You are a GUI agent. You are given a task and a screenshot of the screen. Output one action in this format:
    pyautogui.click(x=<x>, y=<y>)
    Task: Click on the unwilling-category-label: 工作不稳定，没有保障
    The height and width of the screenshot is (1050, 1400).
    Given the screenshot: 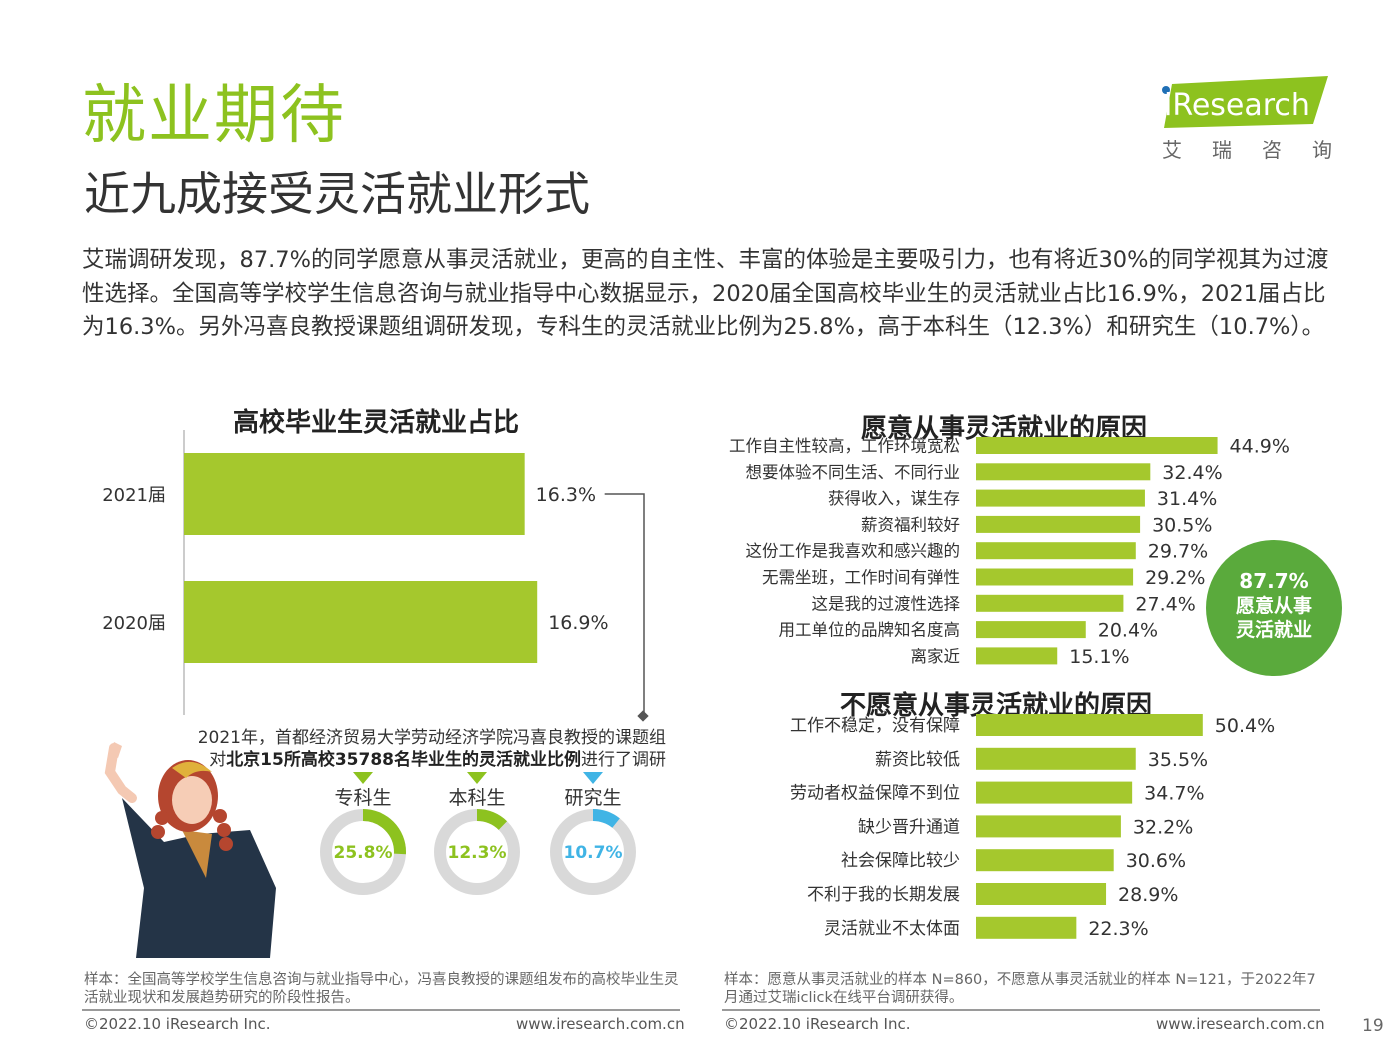 What is the action you would take?
    pyautogui.click(x=875, y=726)
    